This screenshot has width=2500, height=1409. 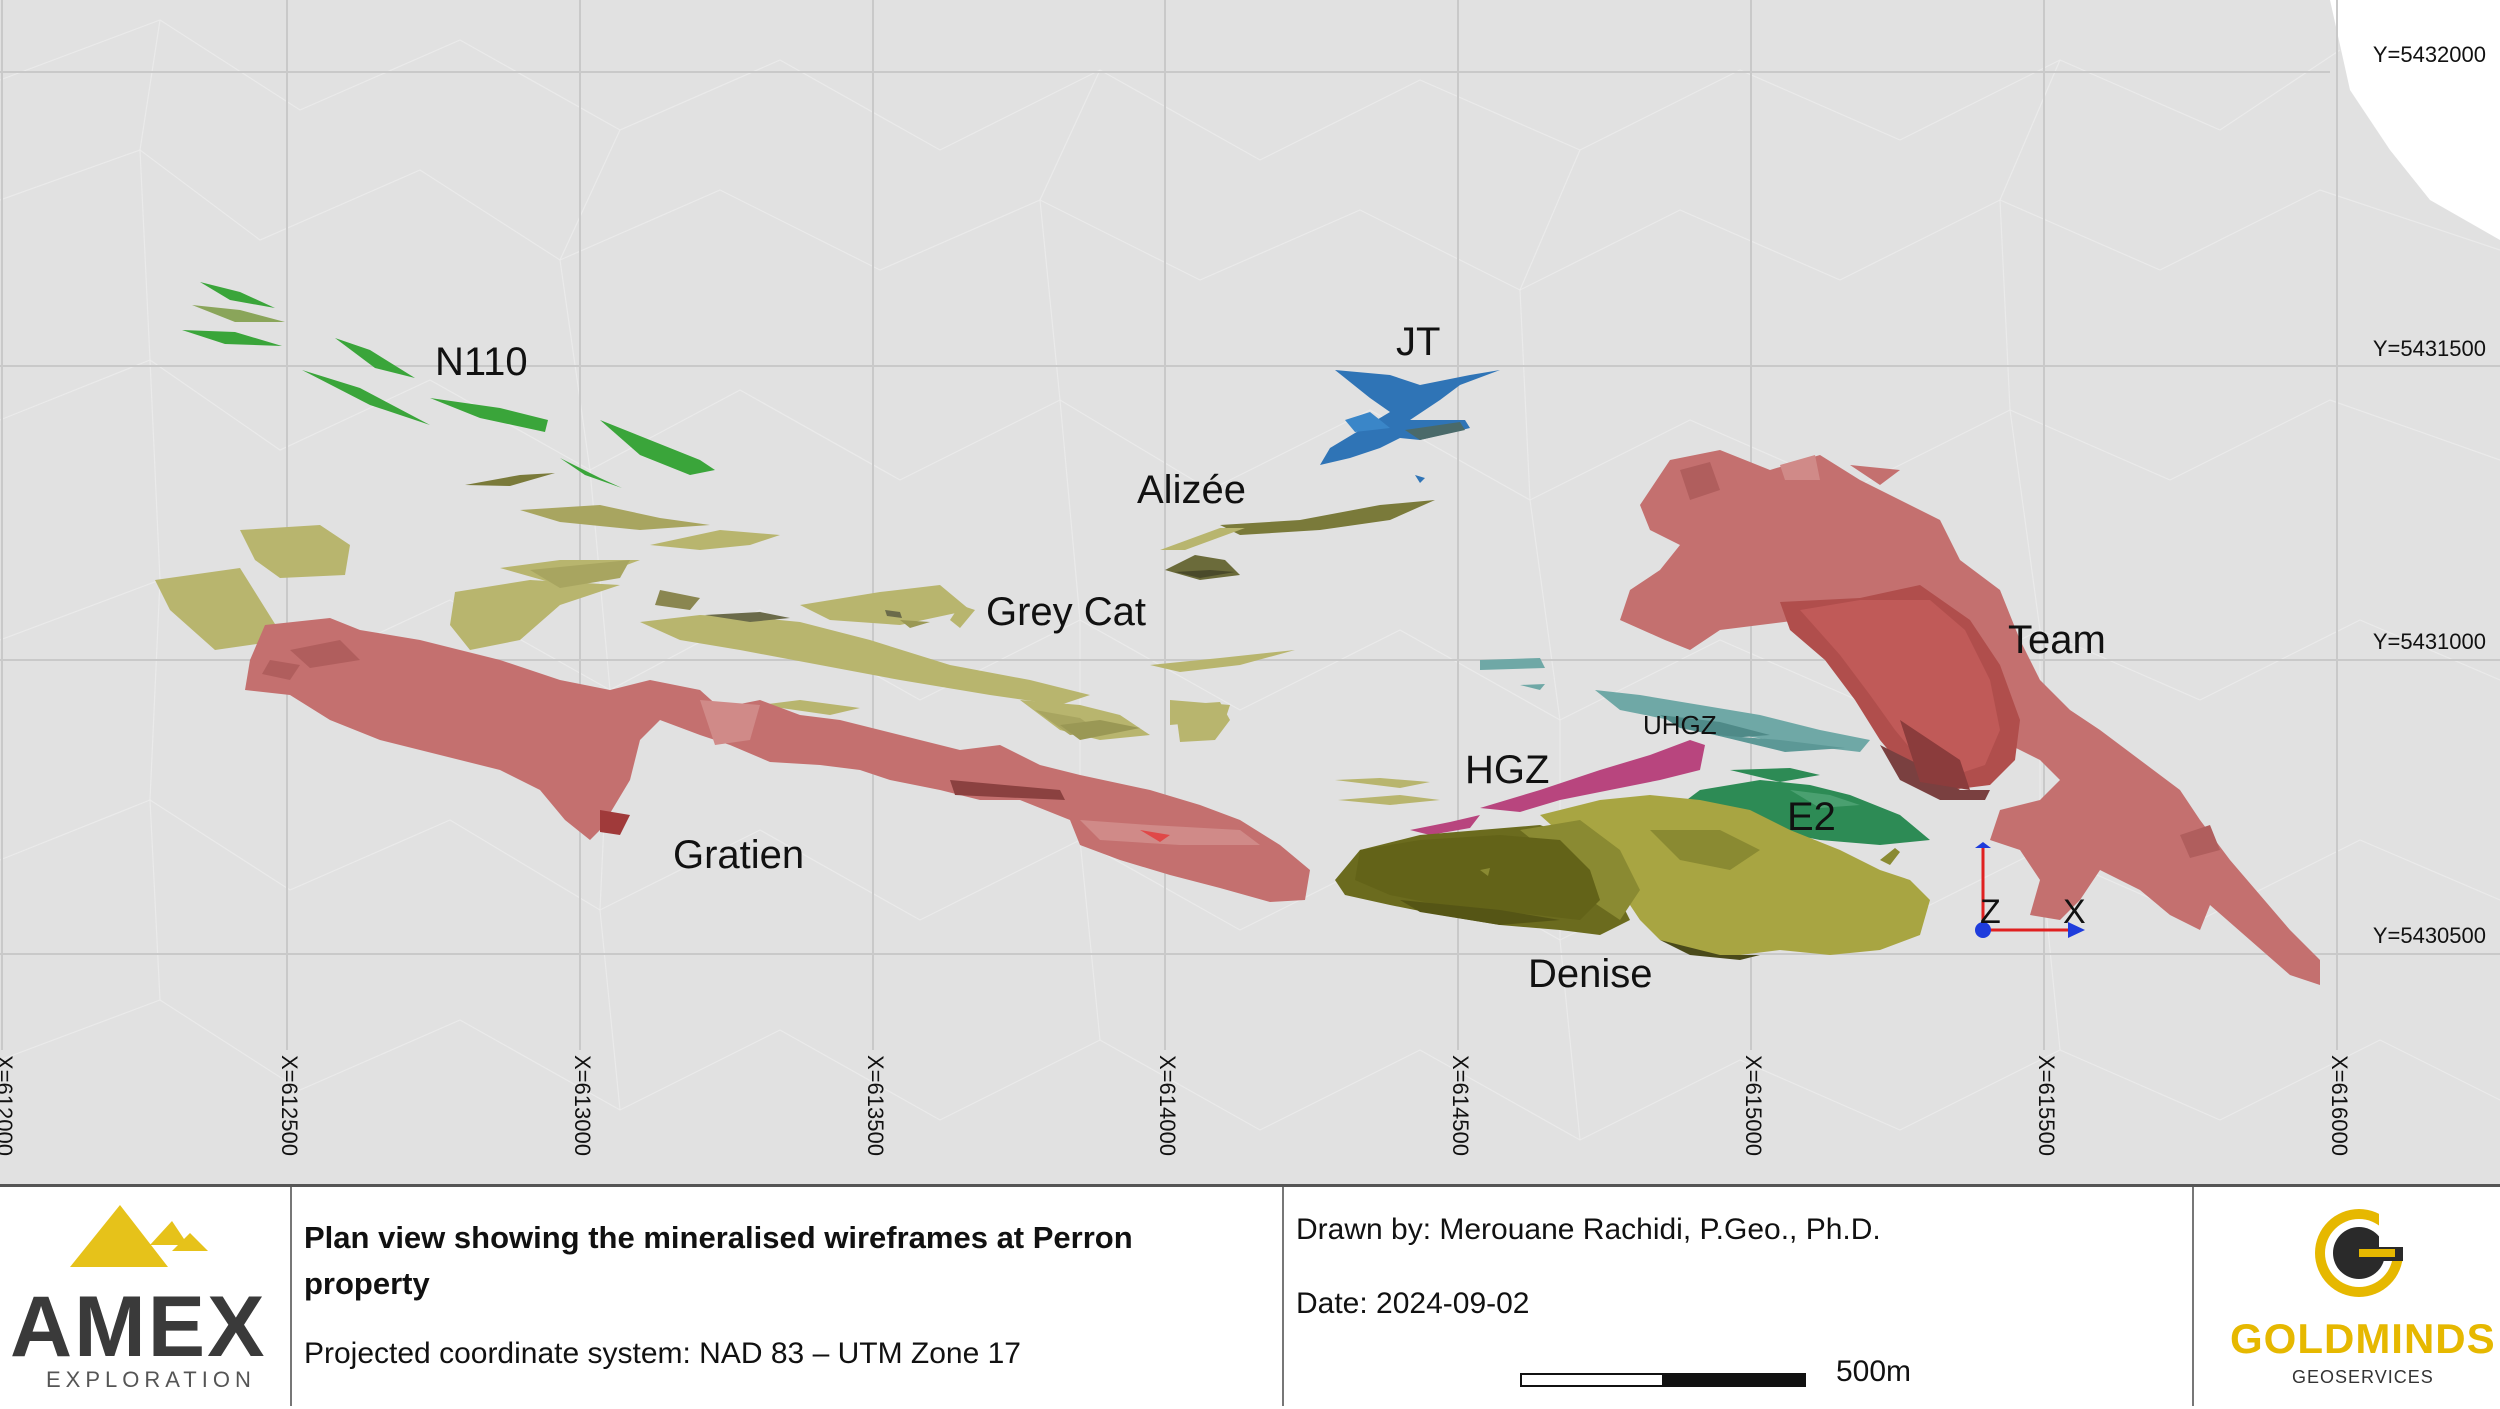 I want to click on denise-wireframes, so click(x=1632, y=877).